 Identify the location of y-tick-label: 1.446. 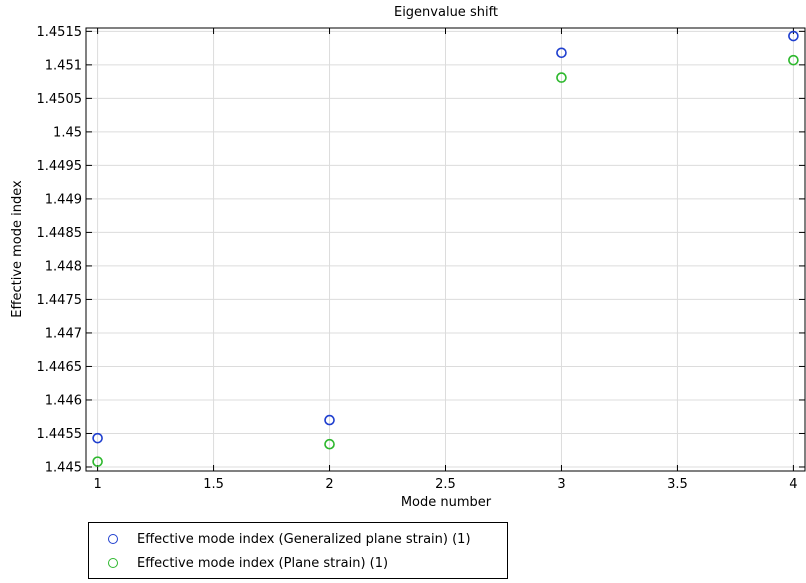
(63, 400).